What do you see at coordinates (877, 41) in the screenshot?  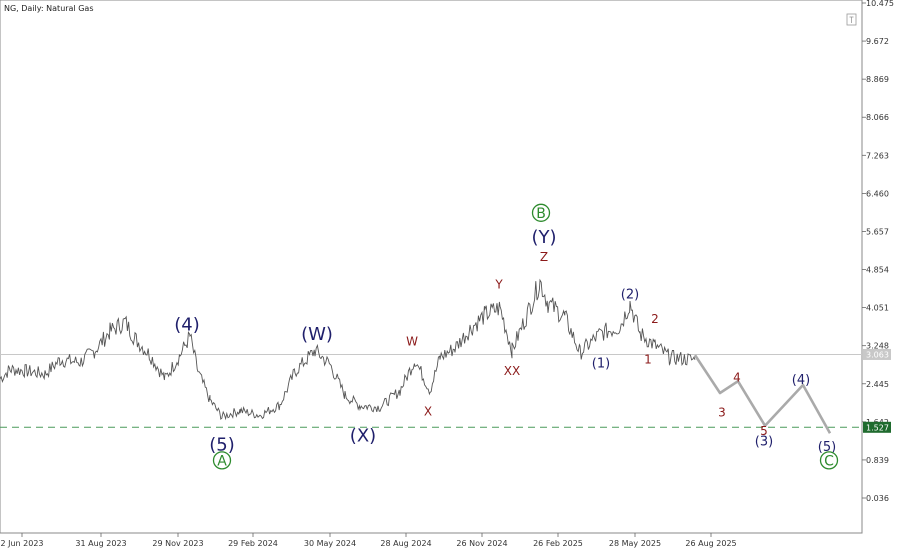 I see `y-tick-label: 9.672` at bounding box center [877, 41].